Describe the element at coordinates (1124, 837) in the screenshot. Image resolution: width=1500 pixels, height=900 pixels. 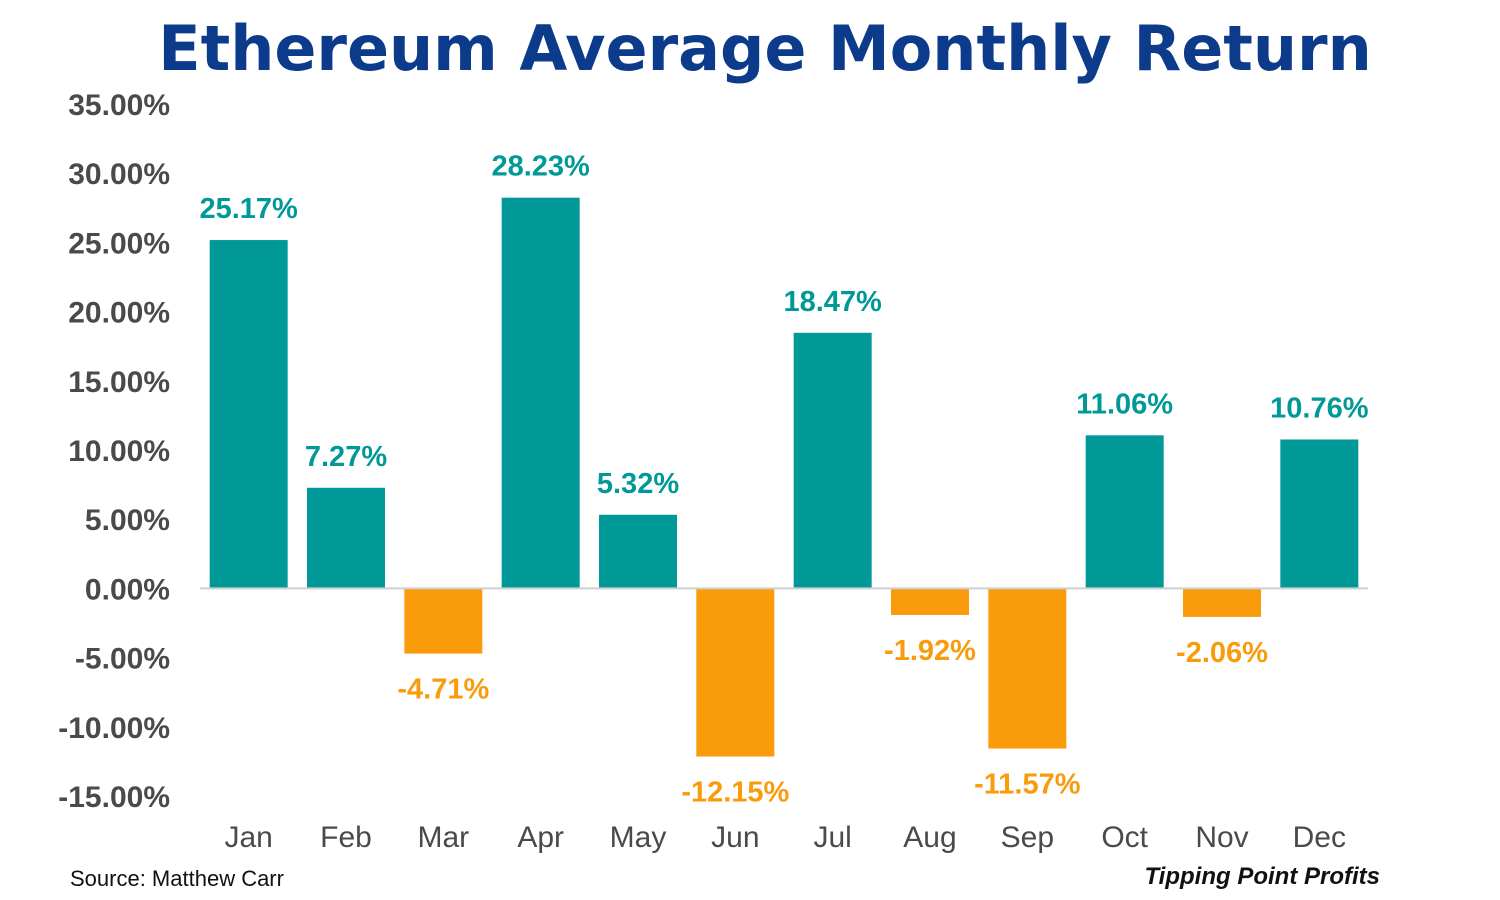
I see `x-tick-label: Oct` at that location.